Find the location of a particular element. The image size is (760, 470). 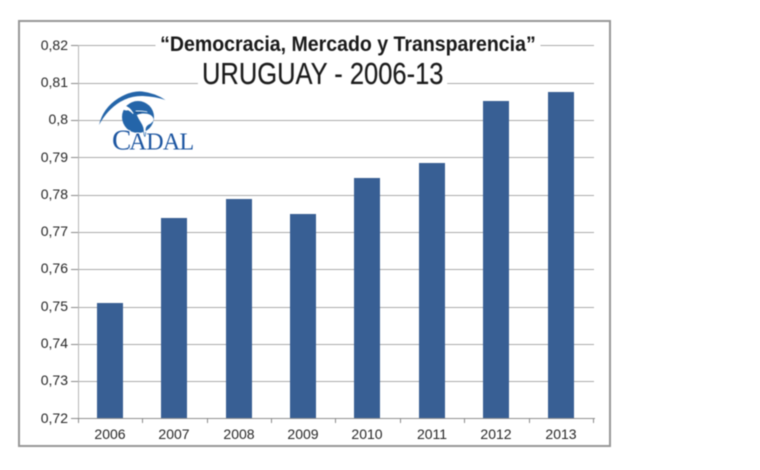

svg-text: C is located at coordinates (121, 140).